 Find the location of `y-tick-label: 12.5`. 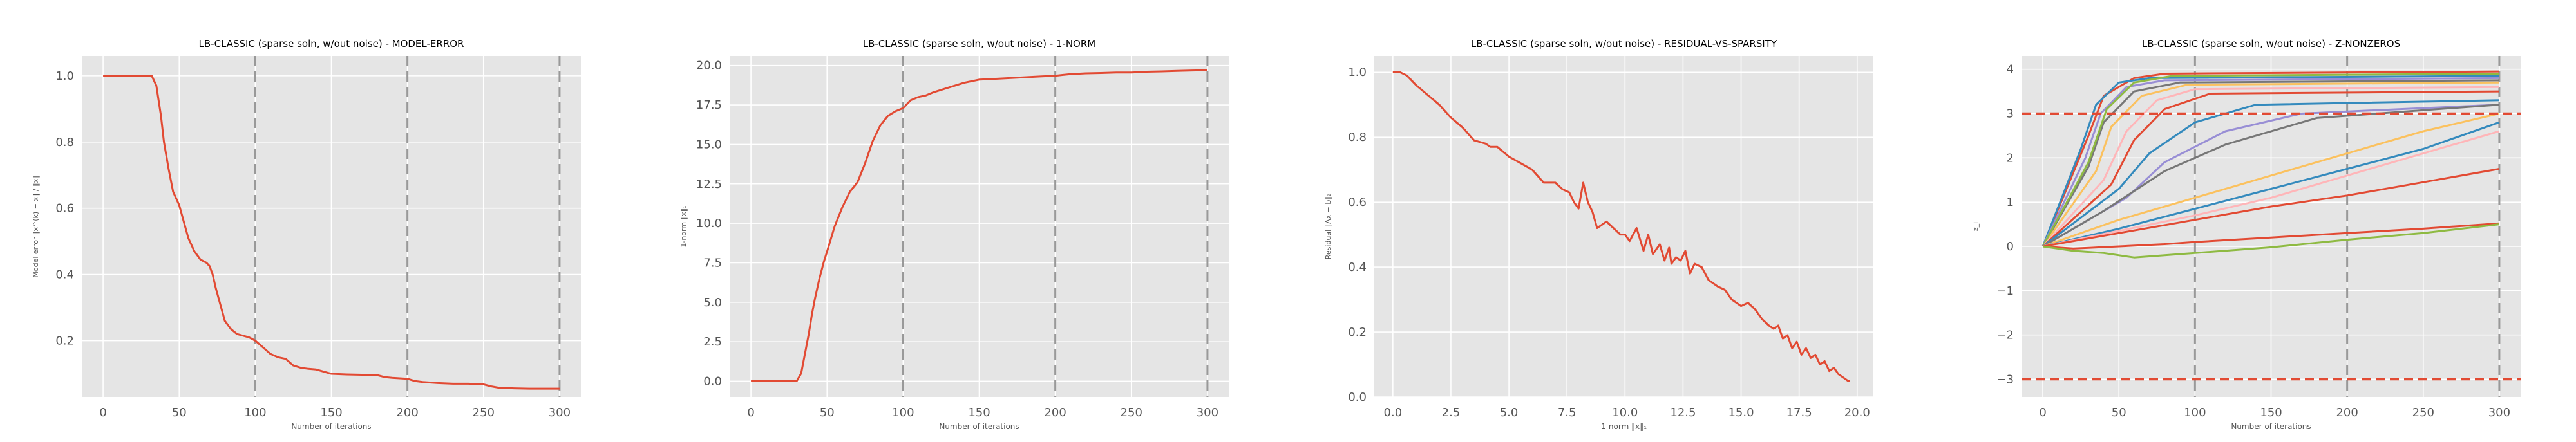

y-tick-label: 12.5 is located at coordinates (709, 184).